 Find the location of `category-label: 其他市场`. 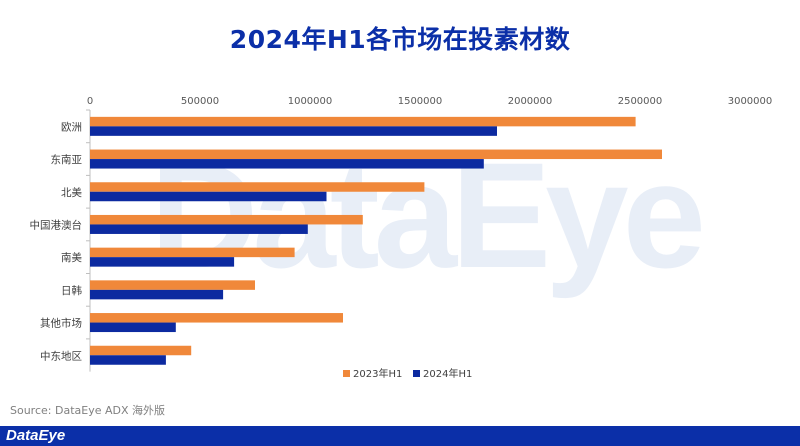

category-label: 其他市场 is located at coordinates (61, 323).